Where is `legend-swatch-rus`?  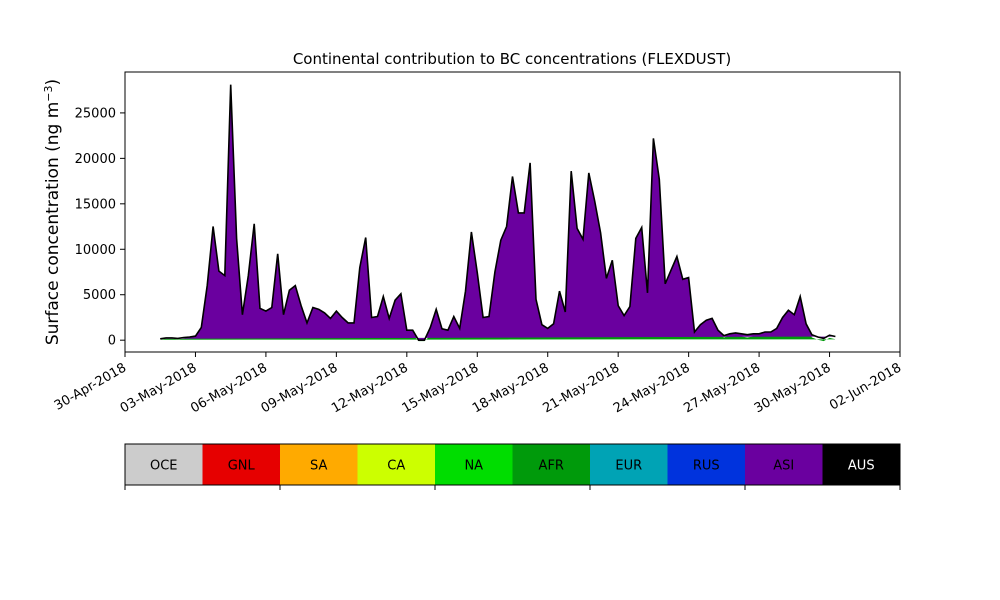 legend-swatch-rus is located at coordinates (706, 464).